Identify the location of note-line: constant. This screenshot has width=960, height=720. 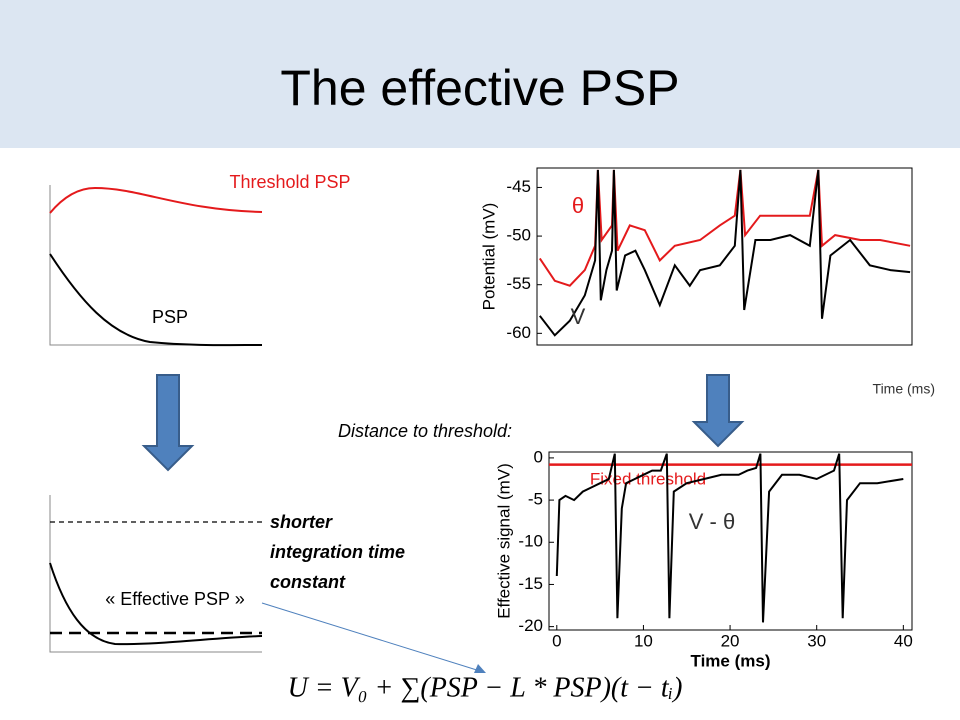
(308, 582).